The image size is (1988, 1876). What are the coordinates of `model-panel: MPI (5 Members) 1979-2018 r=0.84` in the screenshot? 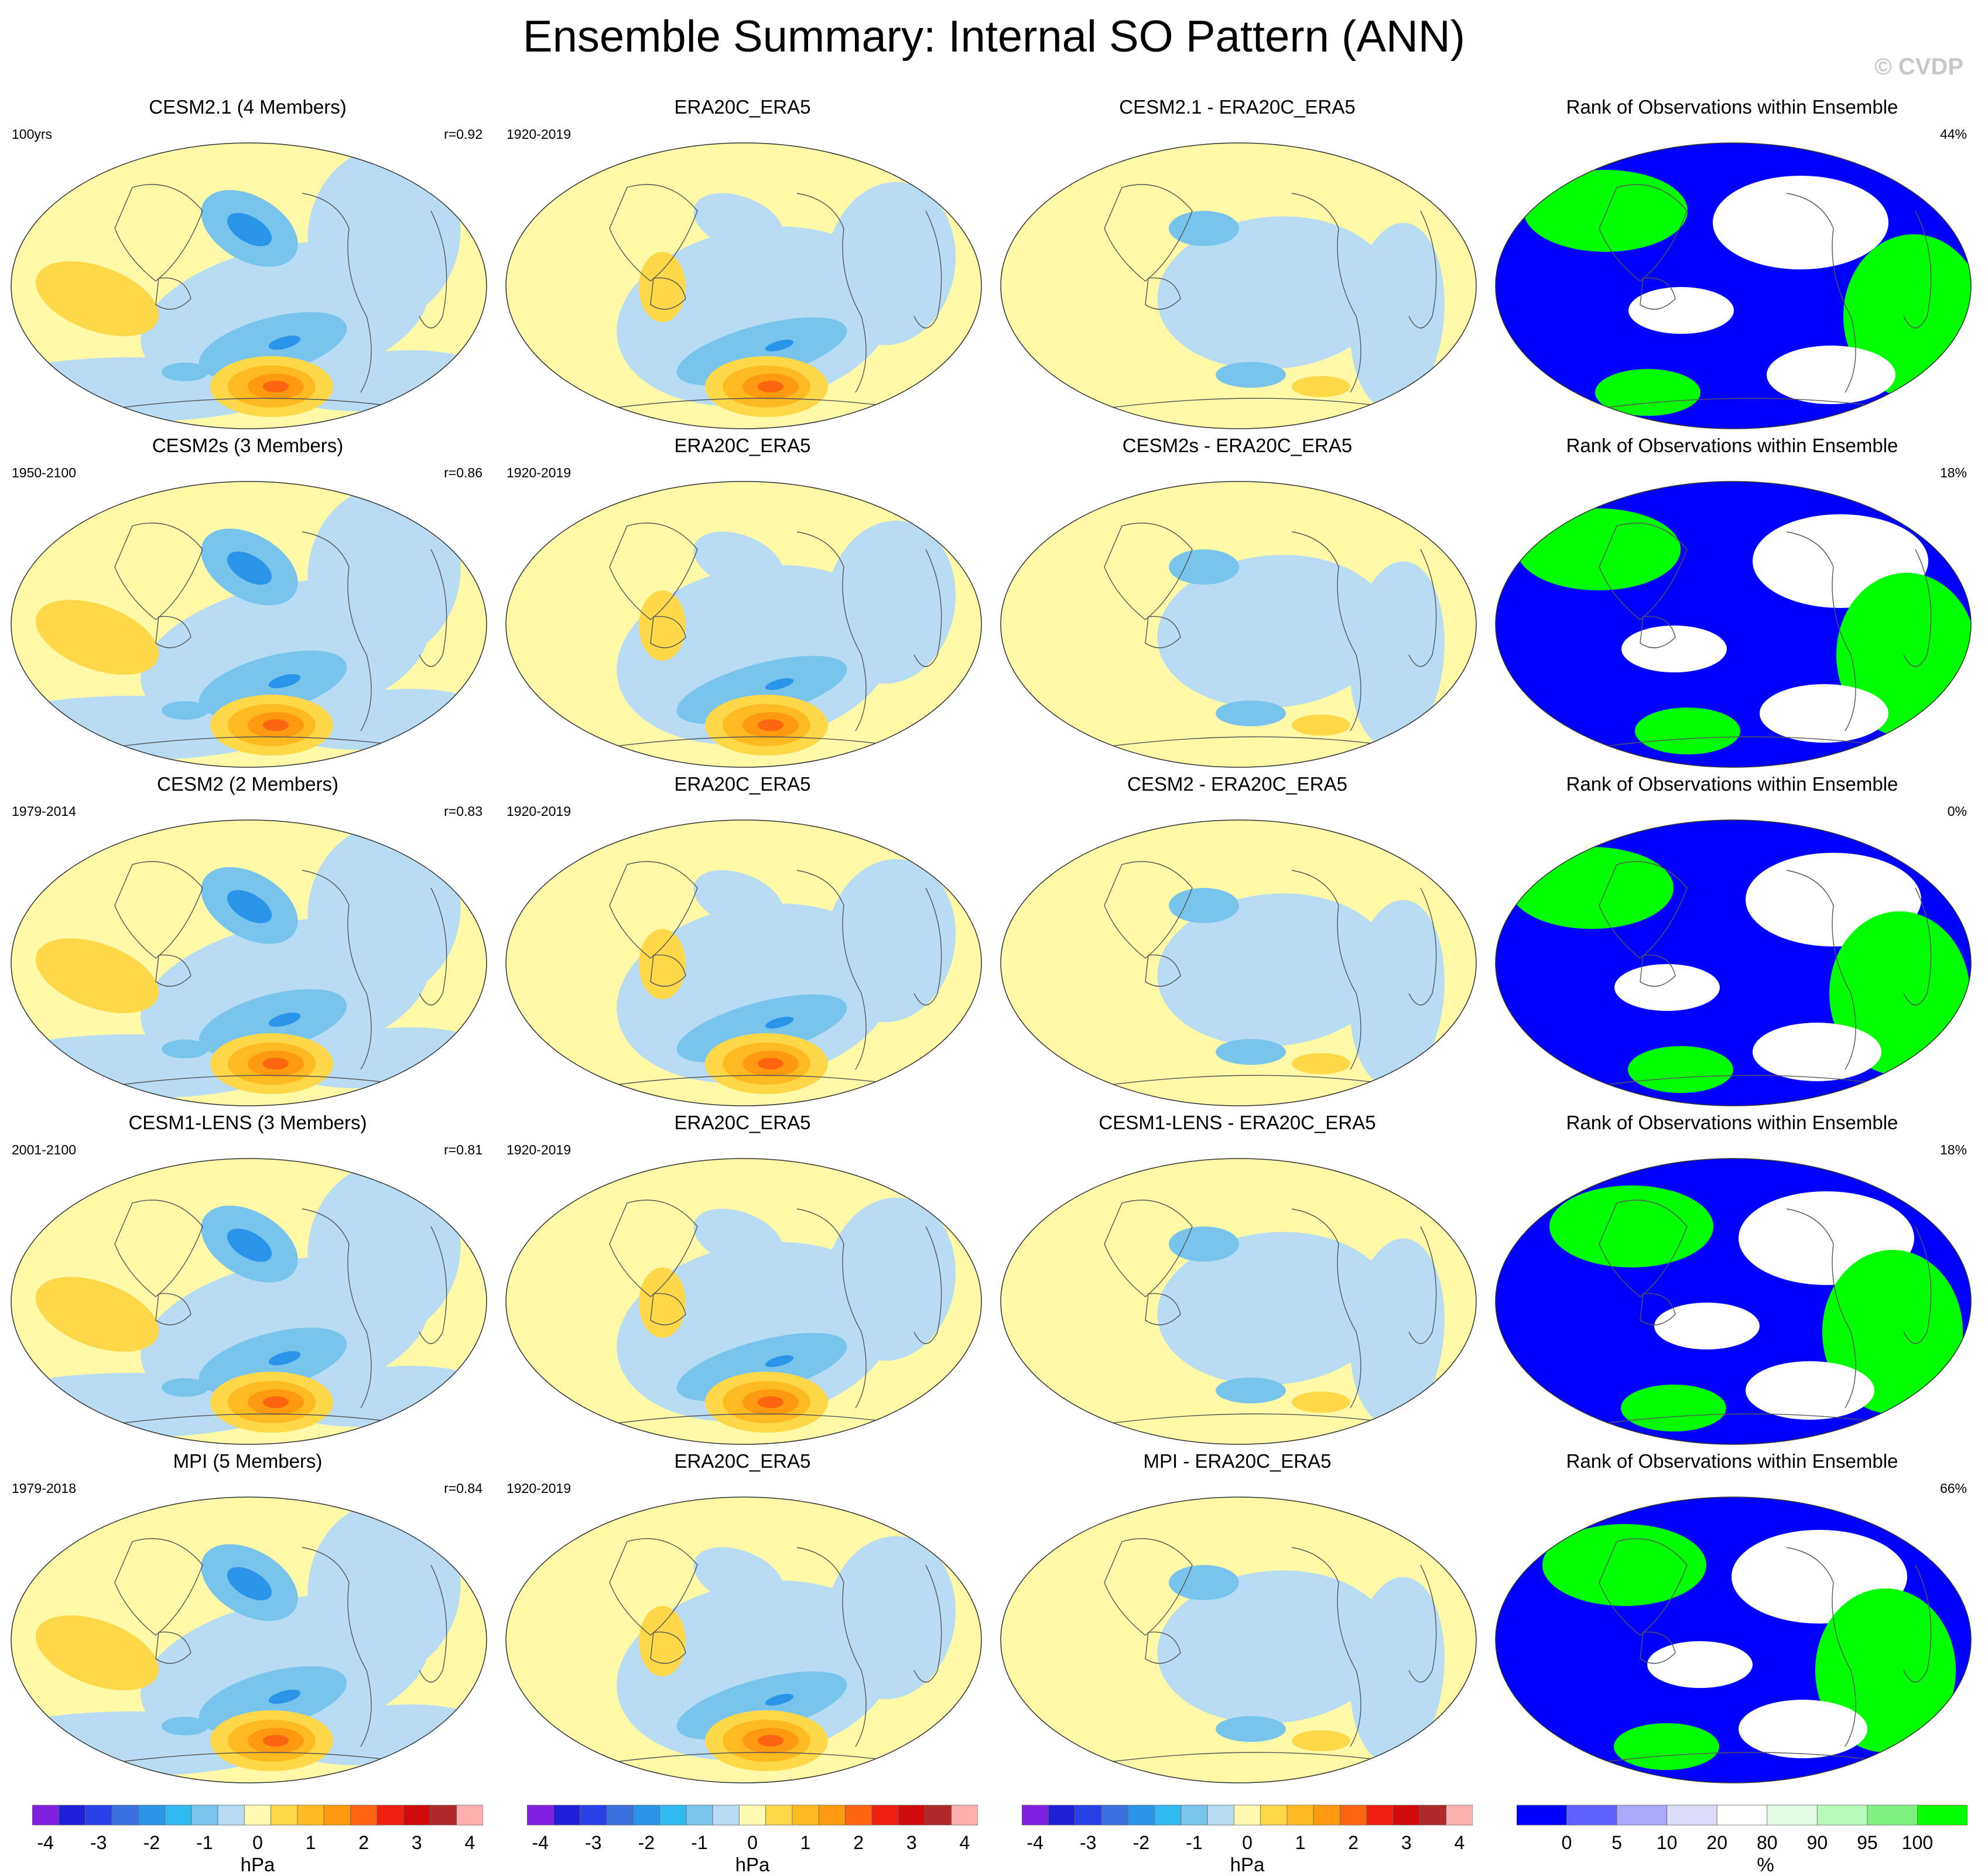 It's located at (248, 1617).